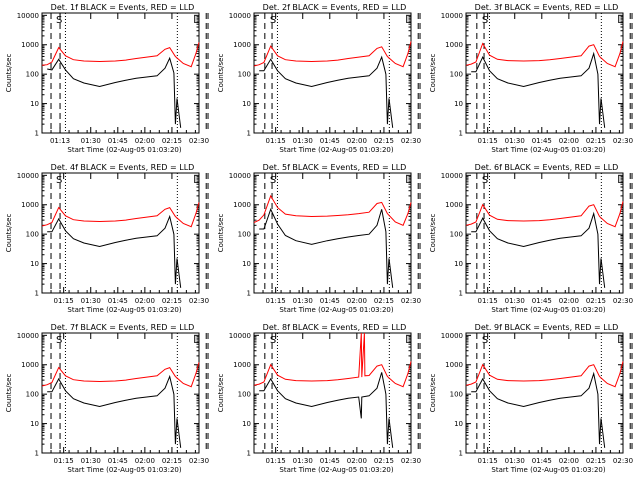 The height and width of the screenshot is (480, 640). What do you see at coordinates (335, 7) in the screenshot?
I see `panel-title: Det. 2f BLACK = Events, RED = LLD` at bounding box center [335, 7].